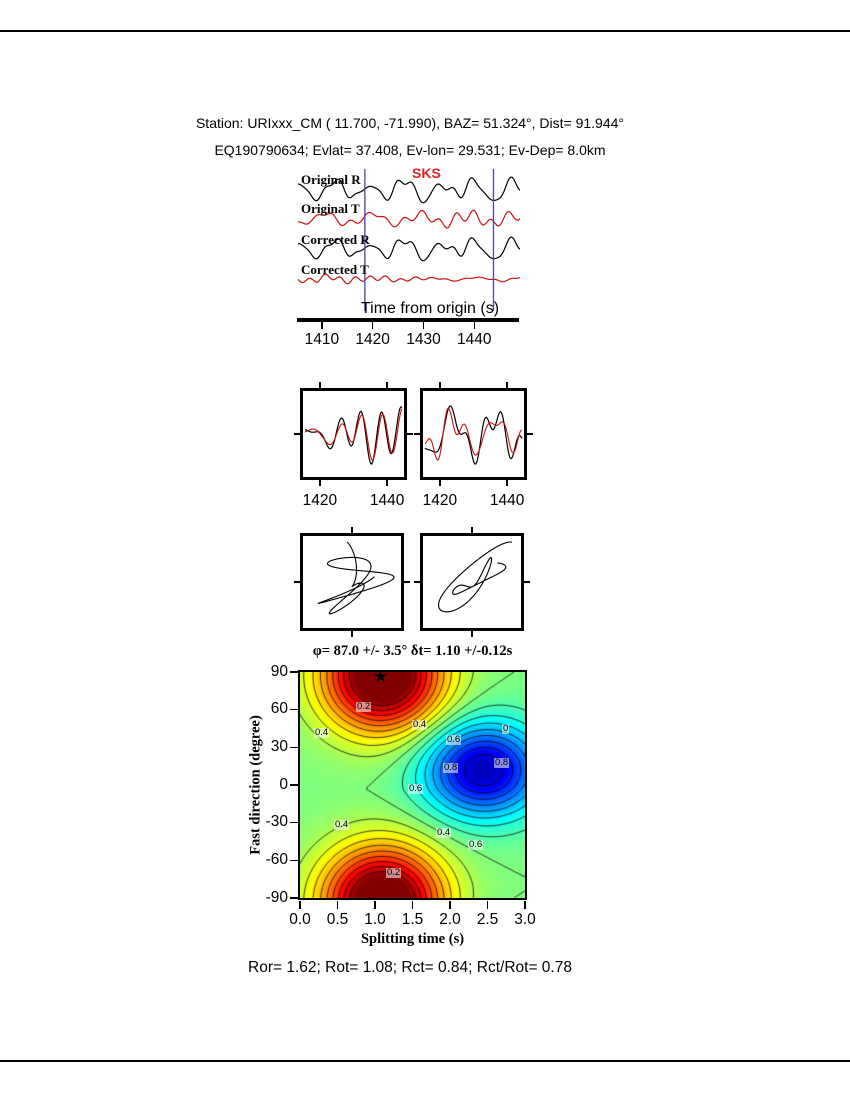 The image size is (850, 1100). Describe the element at coordinates (330, 208) in the screenshot. I see `trace-label-original-t: Original T` at that location.